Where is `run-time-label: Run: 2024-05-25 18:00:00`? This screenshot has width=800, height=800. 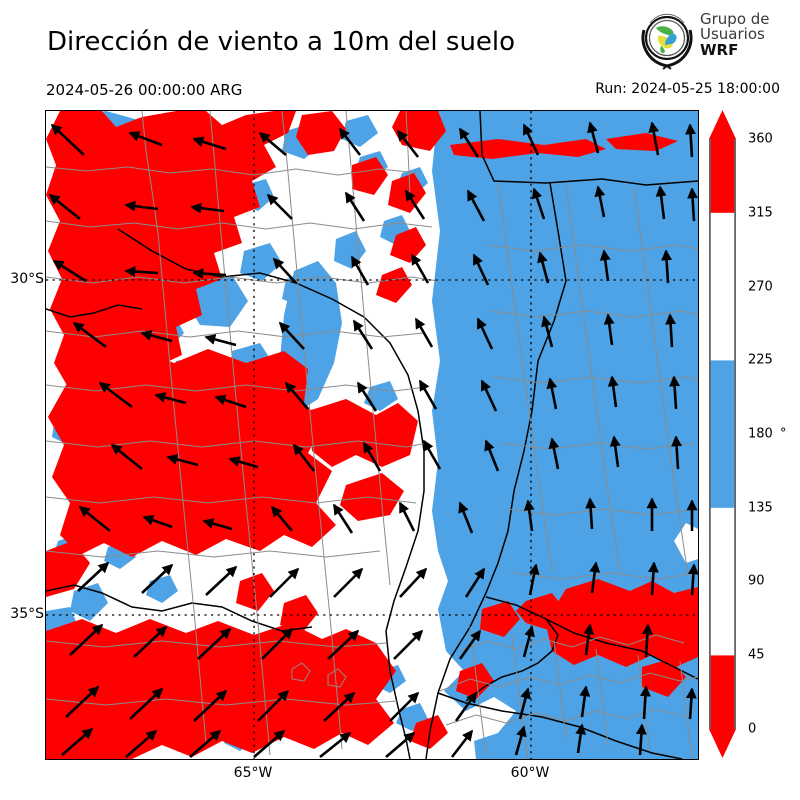 run-time-label: Run: 2024-05-25 18:00:00 is located at coordinates (687, 89).